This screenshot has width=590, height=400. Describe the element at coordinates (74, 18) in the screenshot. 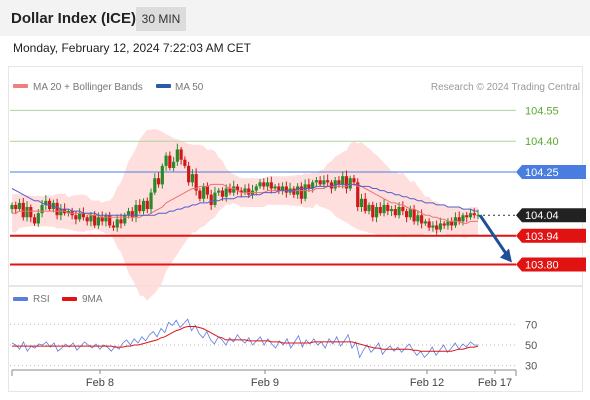

I see `instrument-title: Dollar Index (ICE)` at that location.